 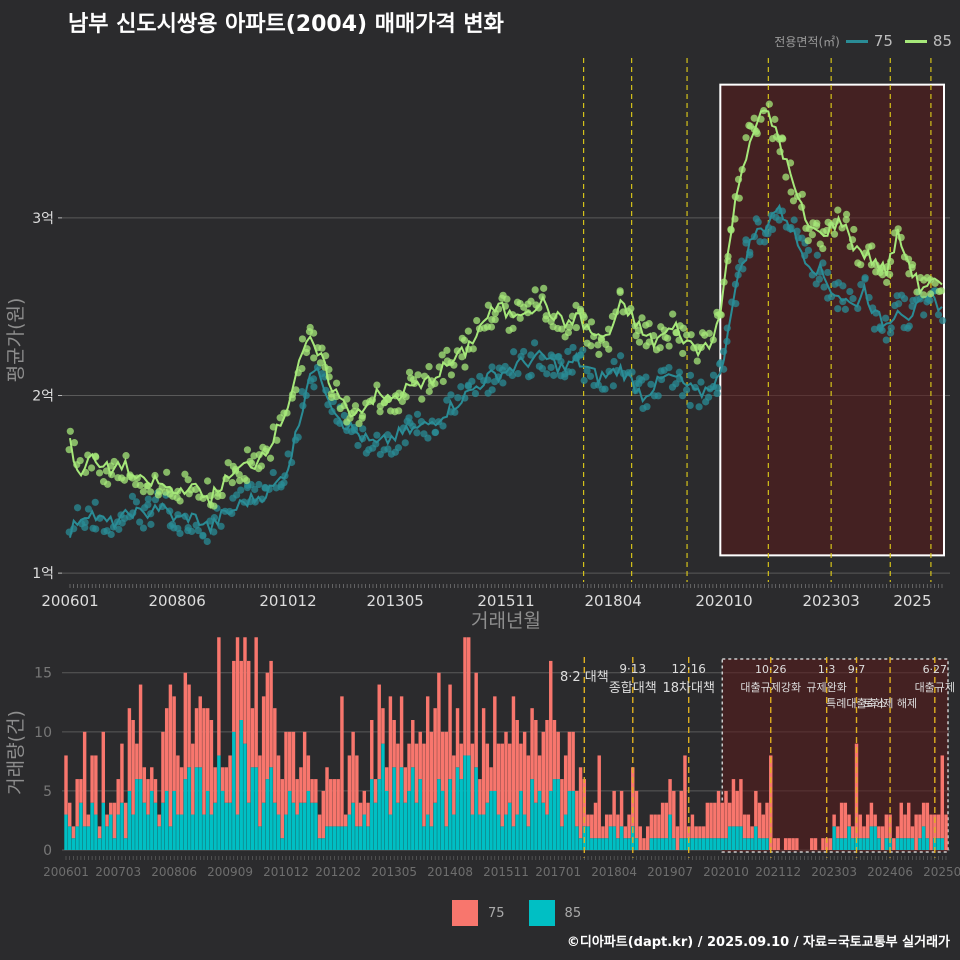 I want to click on legend-title: 전용면적(㎡), so click(x=807, y=41).